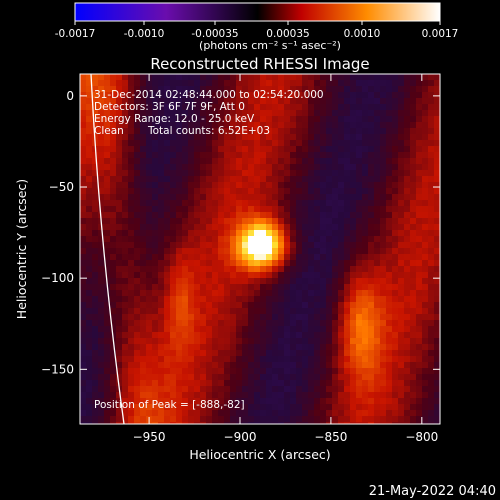  I want to click on x-tick-label: −800, so click(421, 437).